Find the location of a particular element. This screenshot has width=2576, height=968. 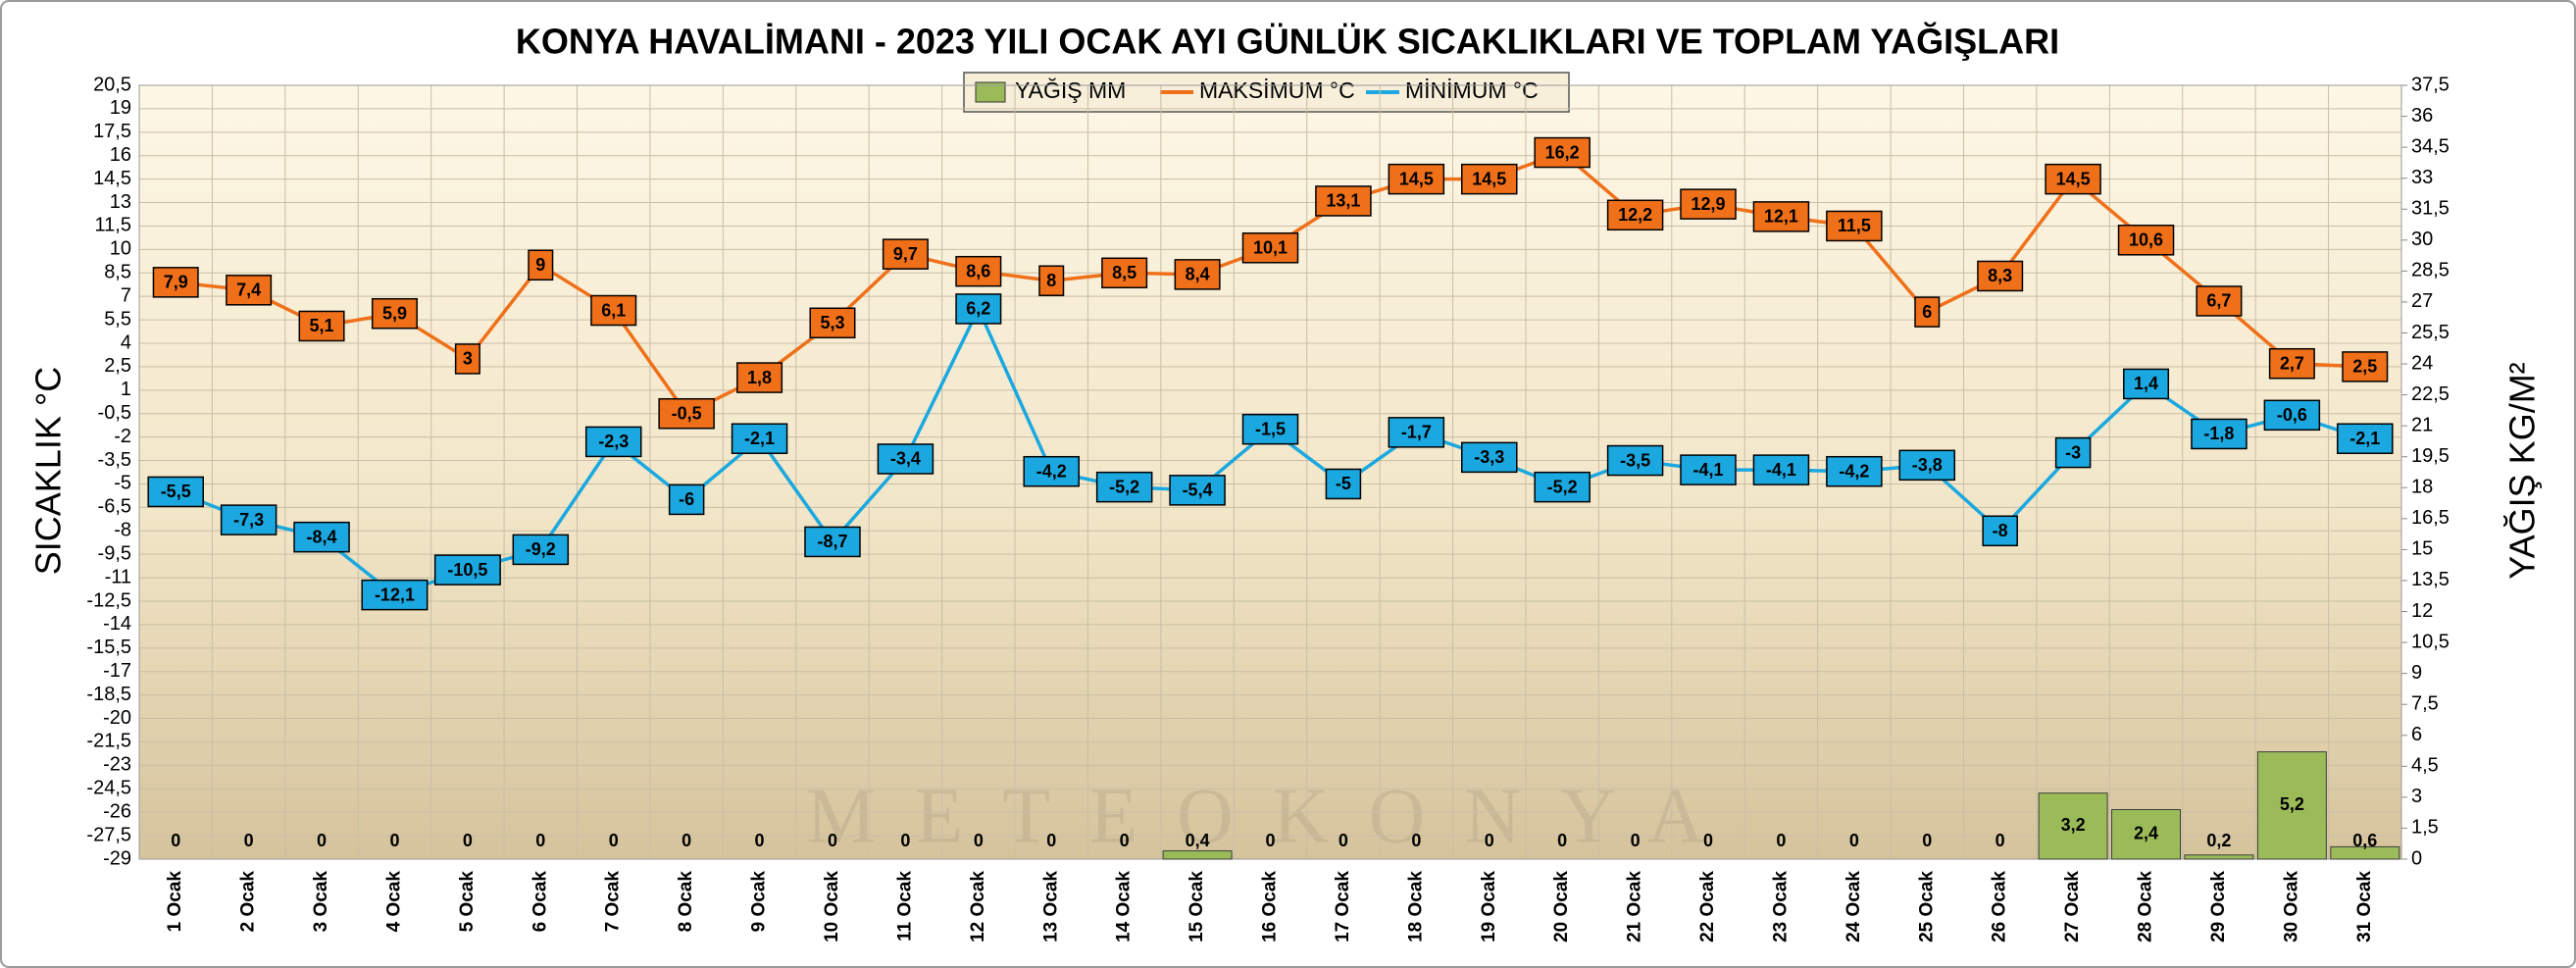

x-tick-label: 17 Ocak is located at coordinates (1343, 907).